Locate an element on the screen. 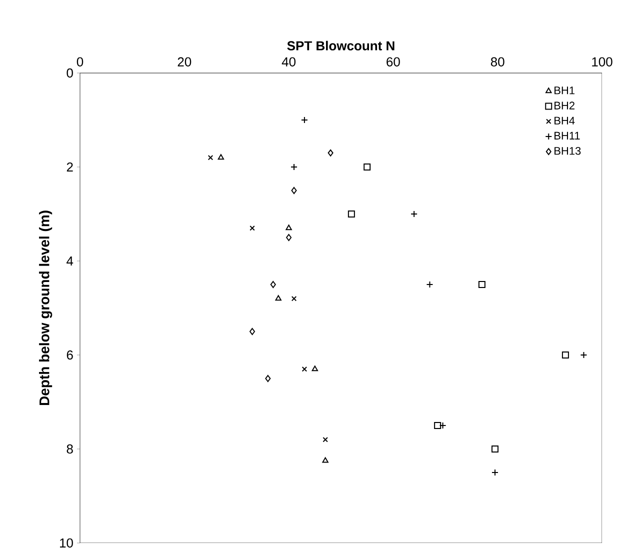 The image size is (622, 551). y-axis-title: Depth below ground level (m) is located at coordinates (45, 308).